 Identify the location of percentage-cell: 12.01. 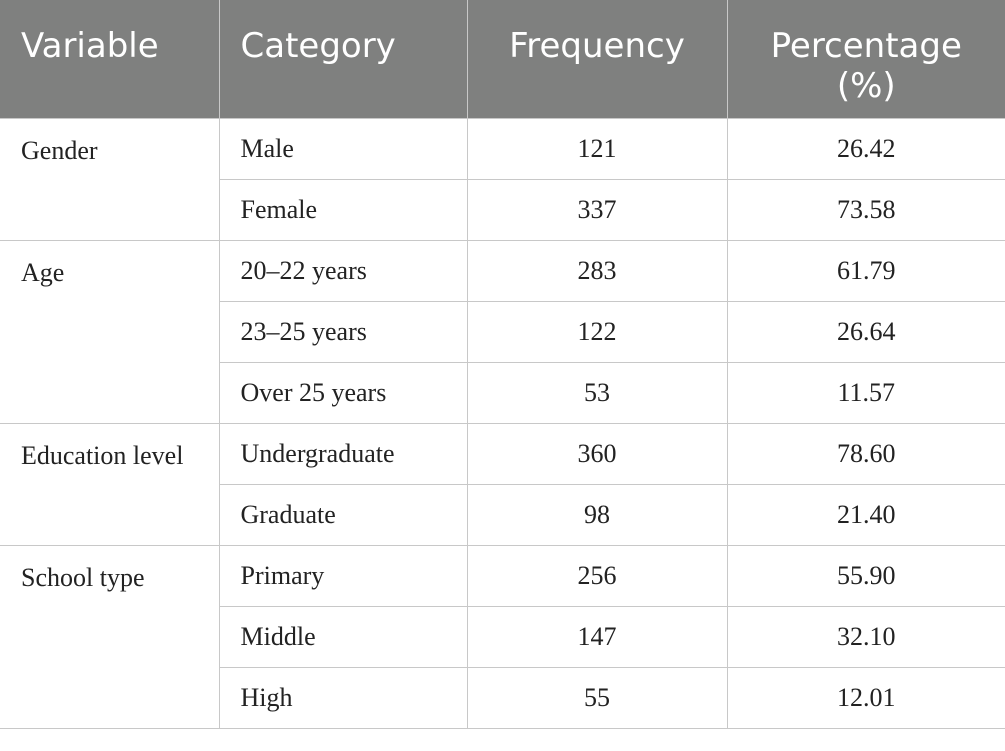
(866, 697).